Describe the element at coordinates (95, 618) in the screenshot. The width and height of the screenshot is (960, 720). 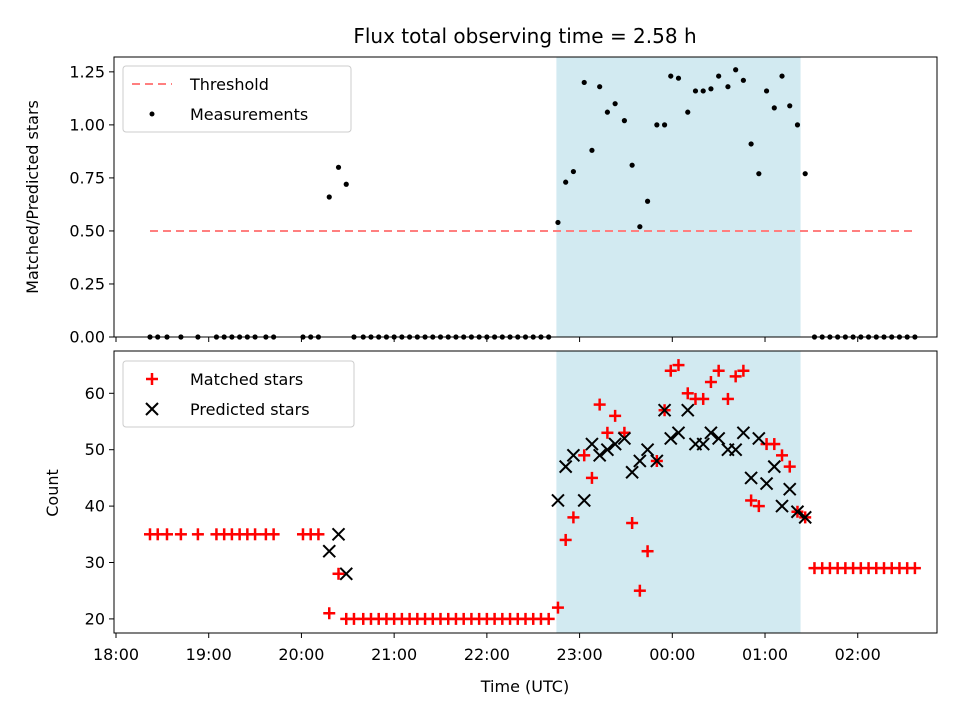
I see `bottom-y-tick-label: 20` at that location.